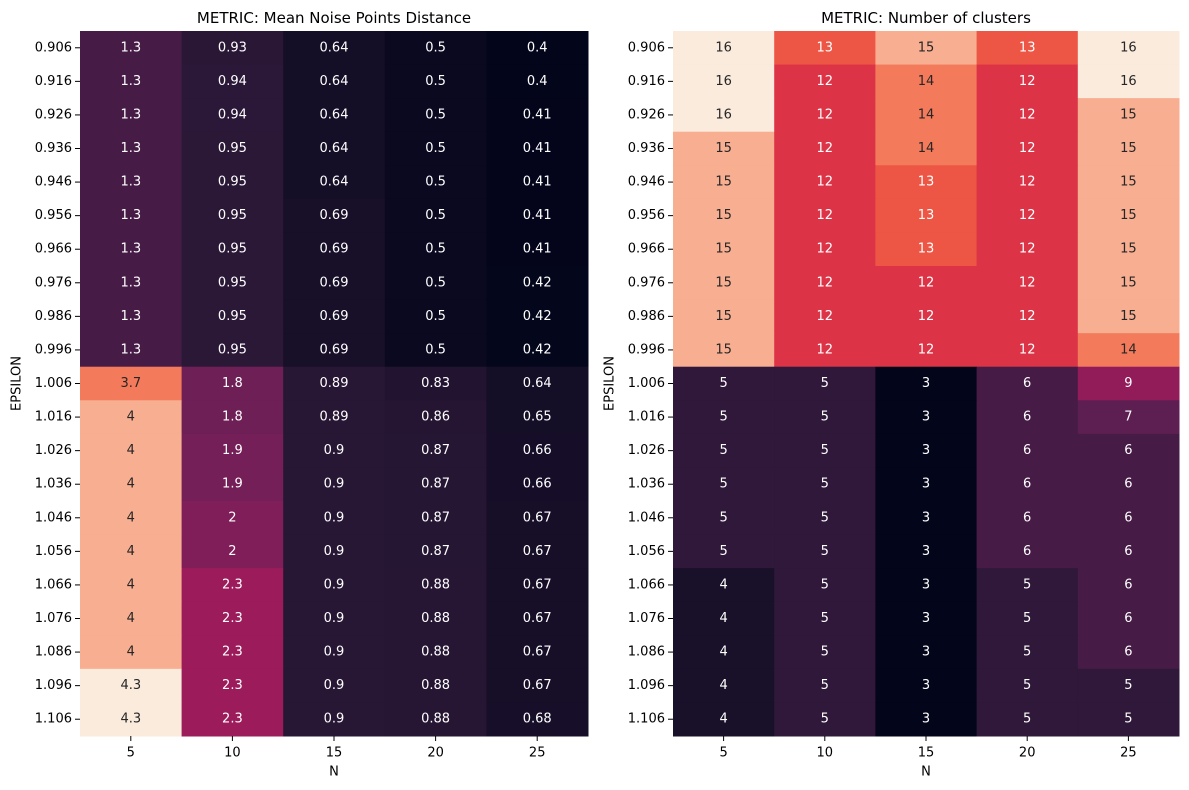 This screenshot has height=790, width=1189. Describe the element at coordinates (1027, 753) in the screenshot. I see `x-tick-label: 20` at that location.